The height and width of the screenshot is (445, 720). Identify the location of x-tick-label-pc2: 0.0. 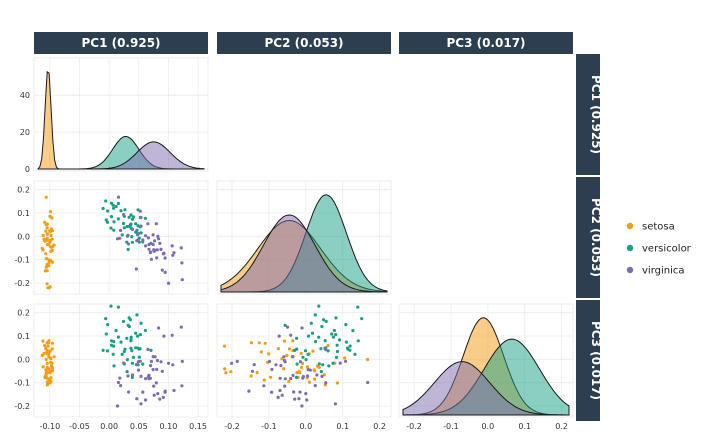
(305, 426).